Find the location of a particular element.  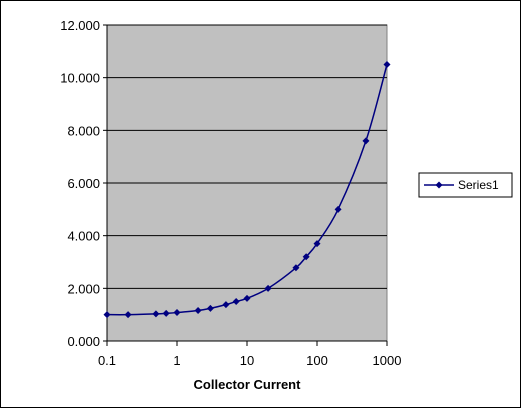

x-tick-label-0: 0.1 is located at coordinates (107, 360).